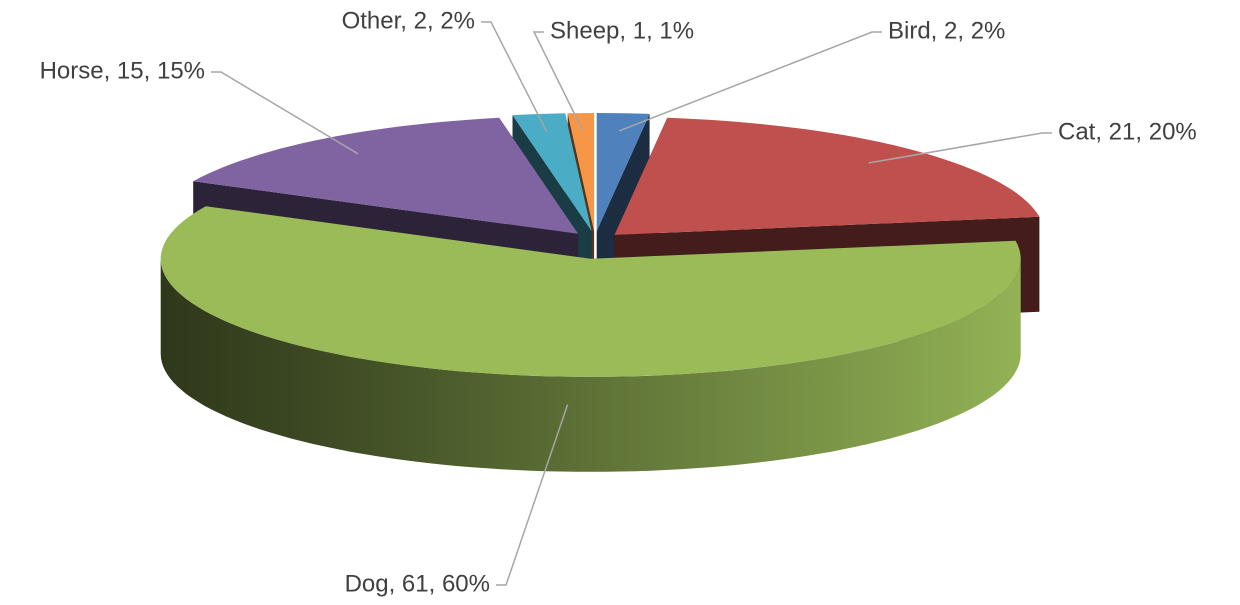  Describe the element at coordinates (122, 70) in the screenshot. I see `data-label: Horse, 15, 15%` at that location.